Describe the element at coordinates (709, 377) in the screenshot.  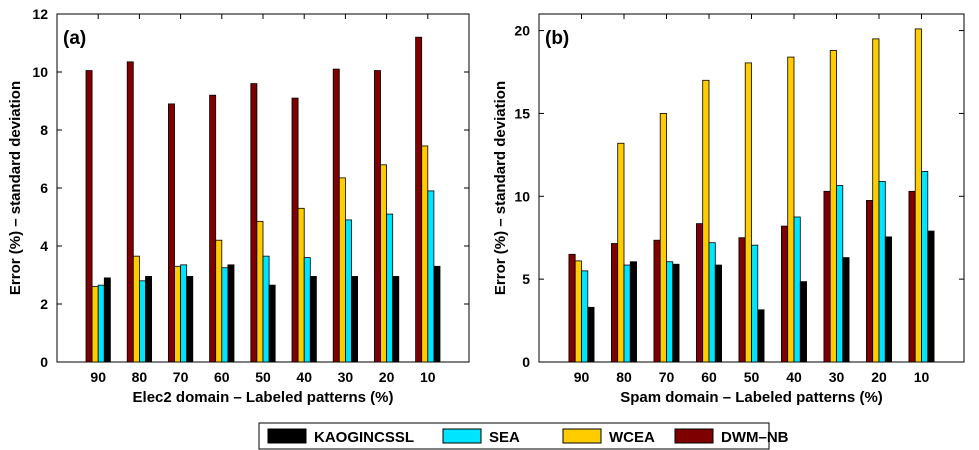
I see `x-tick-label: 60` at that location.